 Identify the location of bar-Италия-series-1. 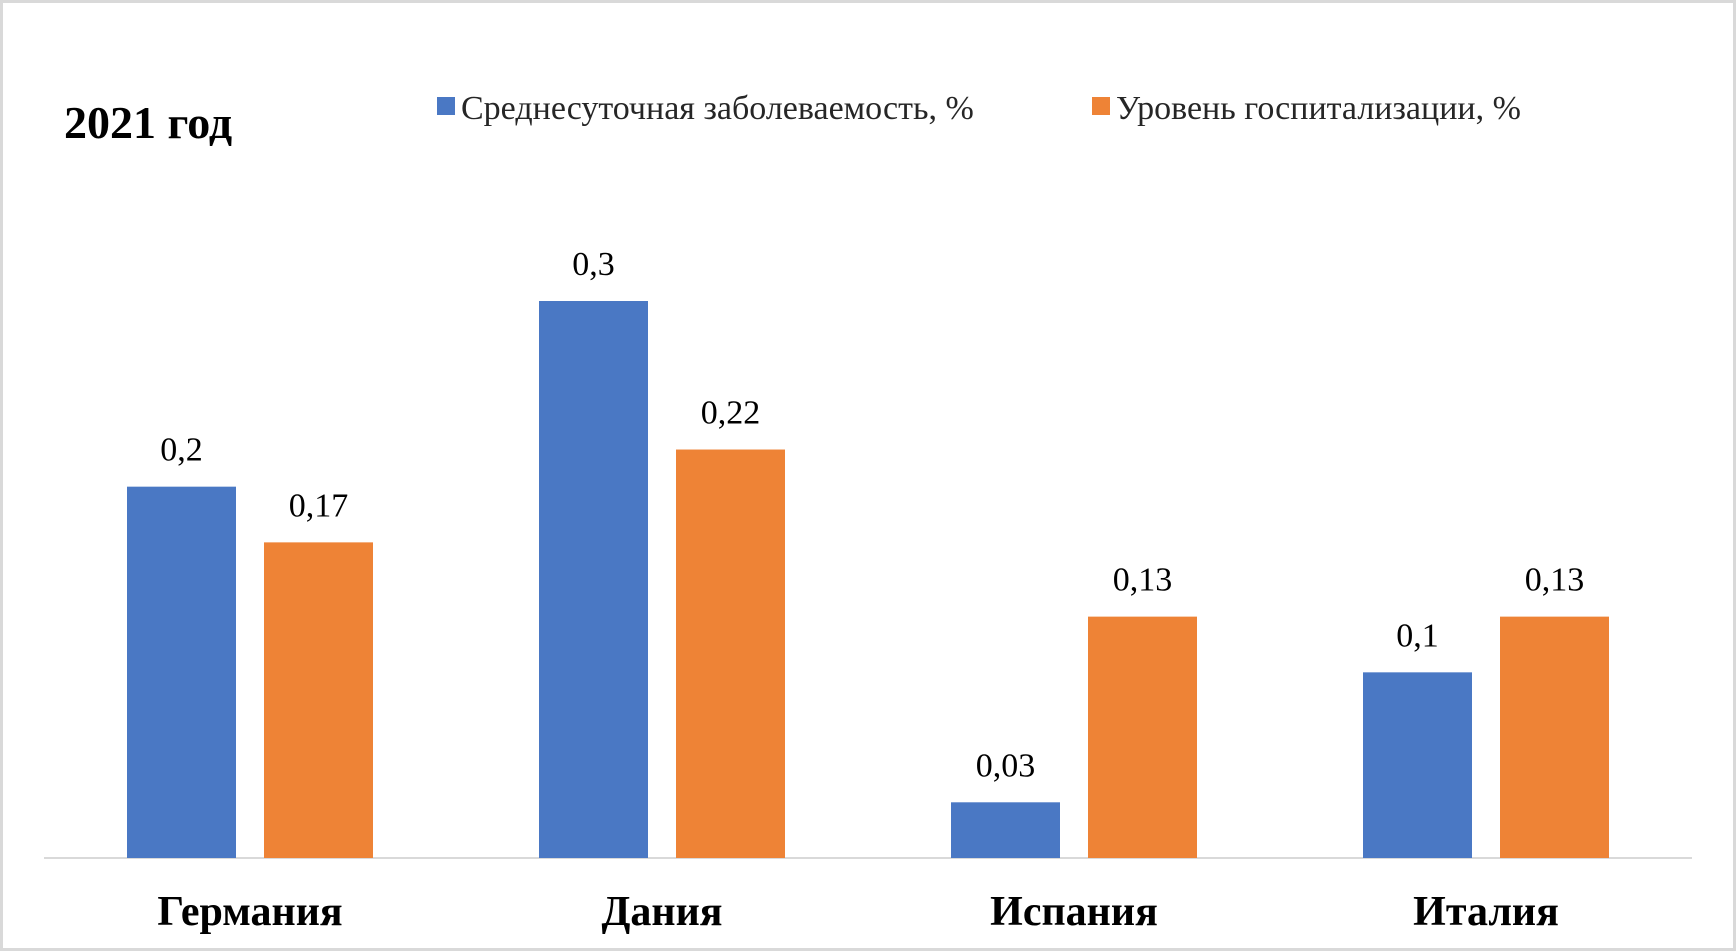
(1554, 737).